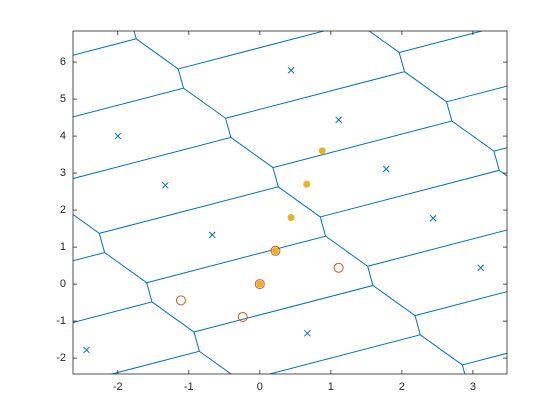  Describe the element at coordinates (63, 247) in the screenshot. I see `y-tick-label: 1` at that location.